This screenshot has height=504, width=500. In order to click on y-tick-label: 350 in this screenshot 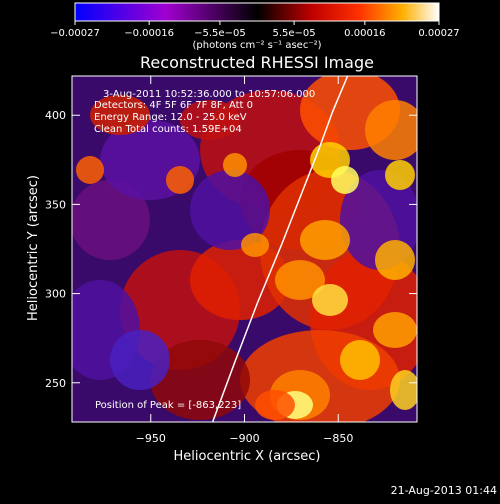, I will do `click(55, 204)`.